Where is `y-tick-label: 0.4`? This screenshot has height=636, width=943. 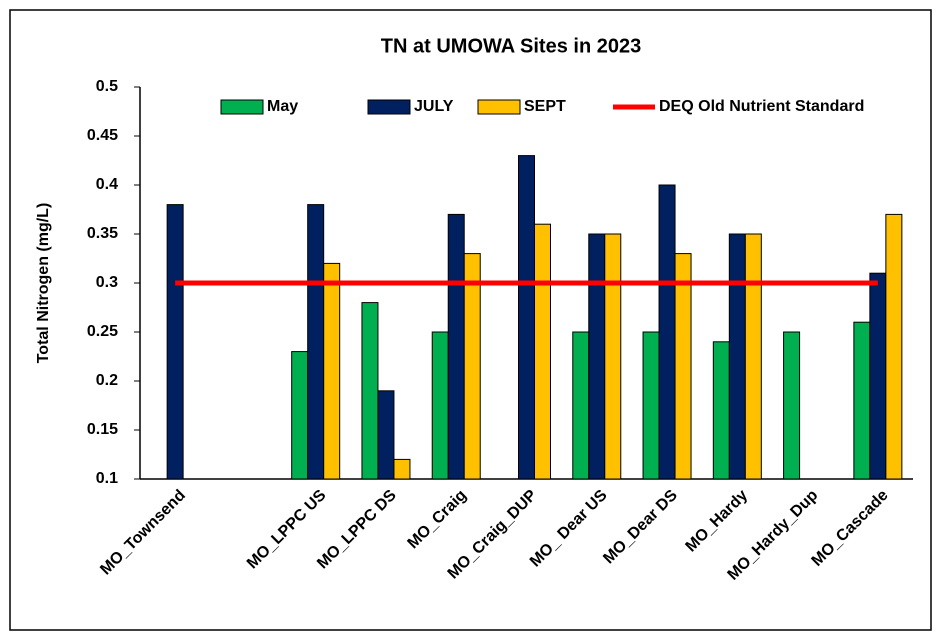 y-tick-label: 0.4 is located at coordinates (107, 184).